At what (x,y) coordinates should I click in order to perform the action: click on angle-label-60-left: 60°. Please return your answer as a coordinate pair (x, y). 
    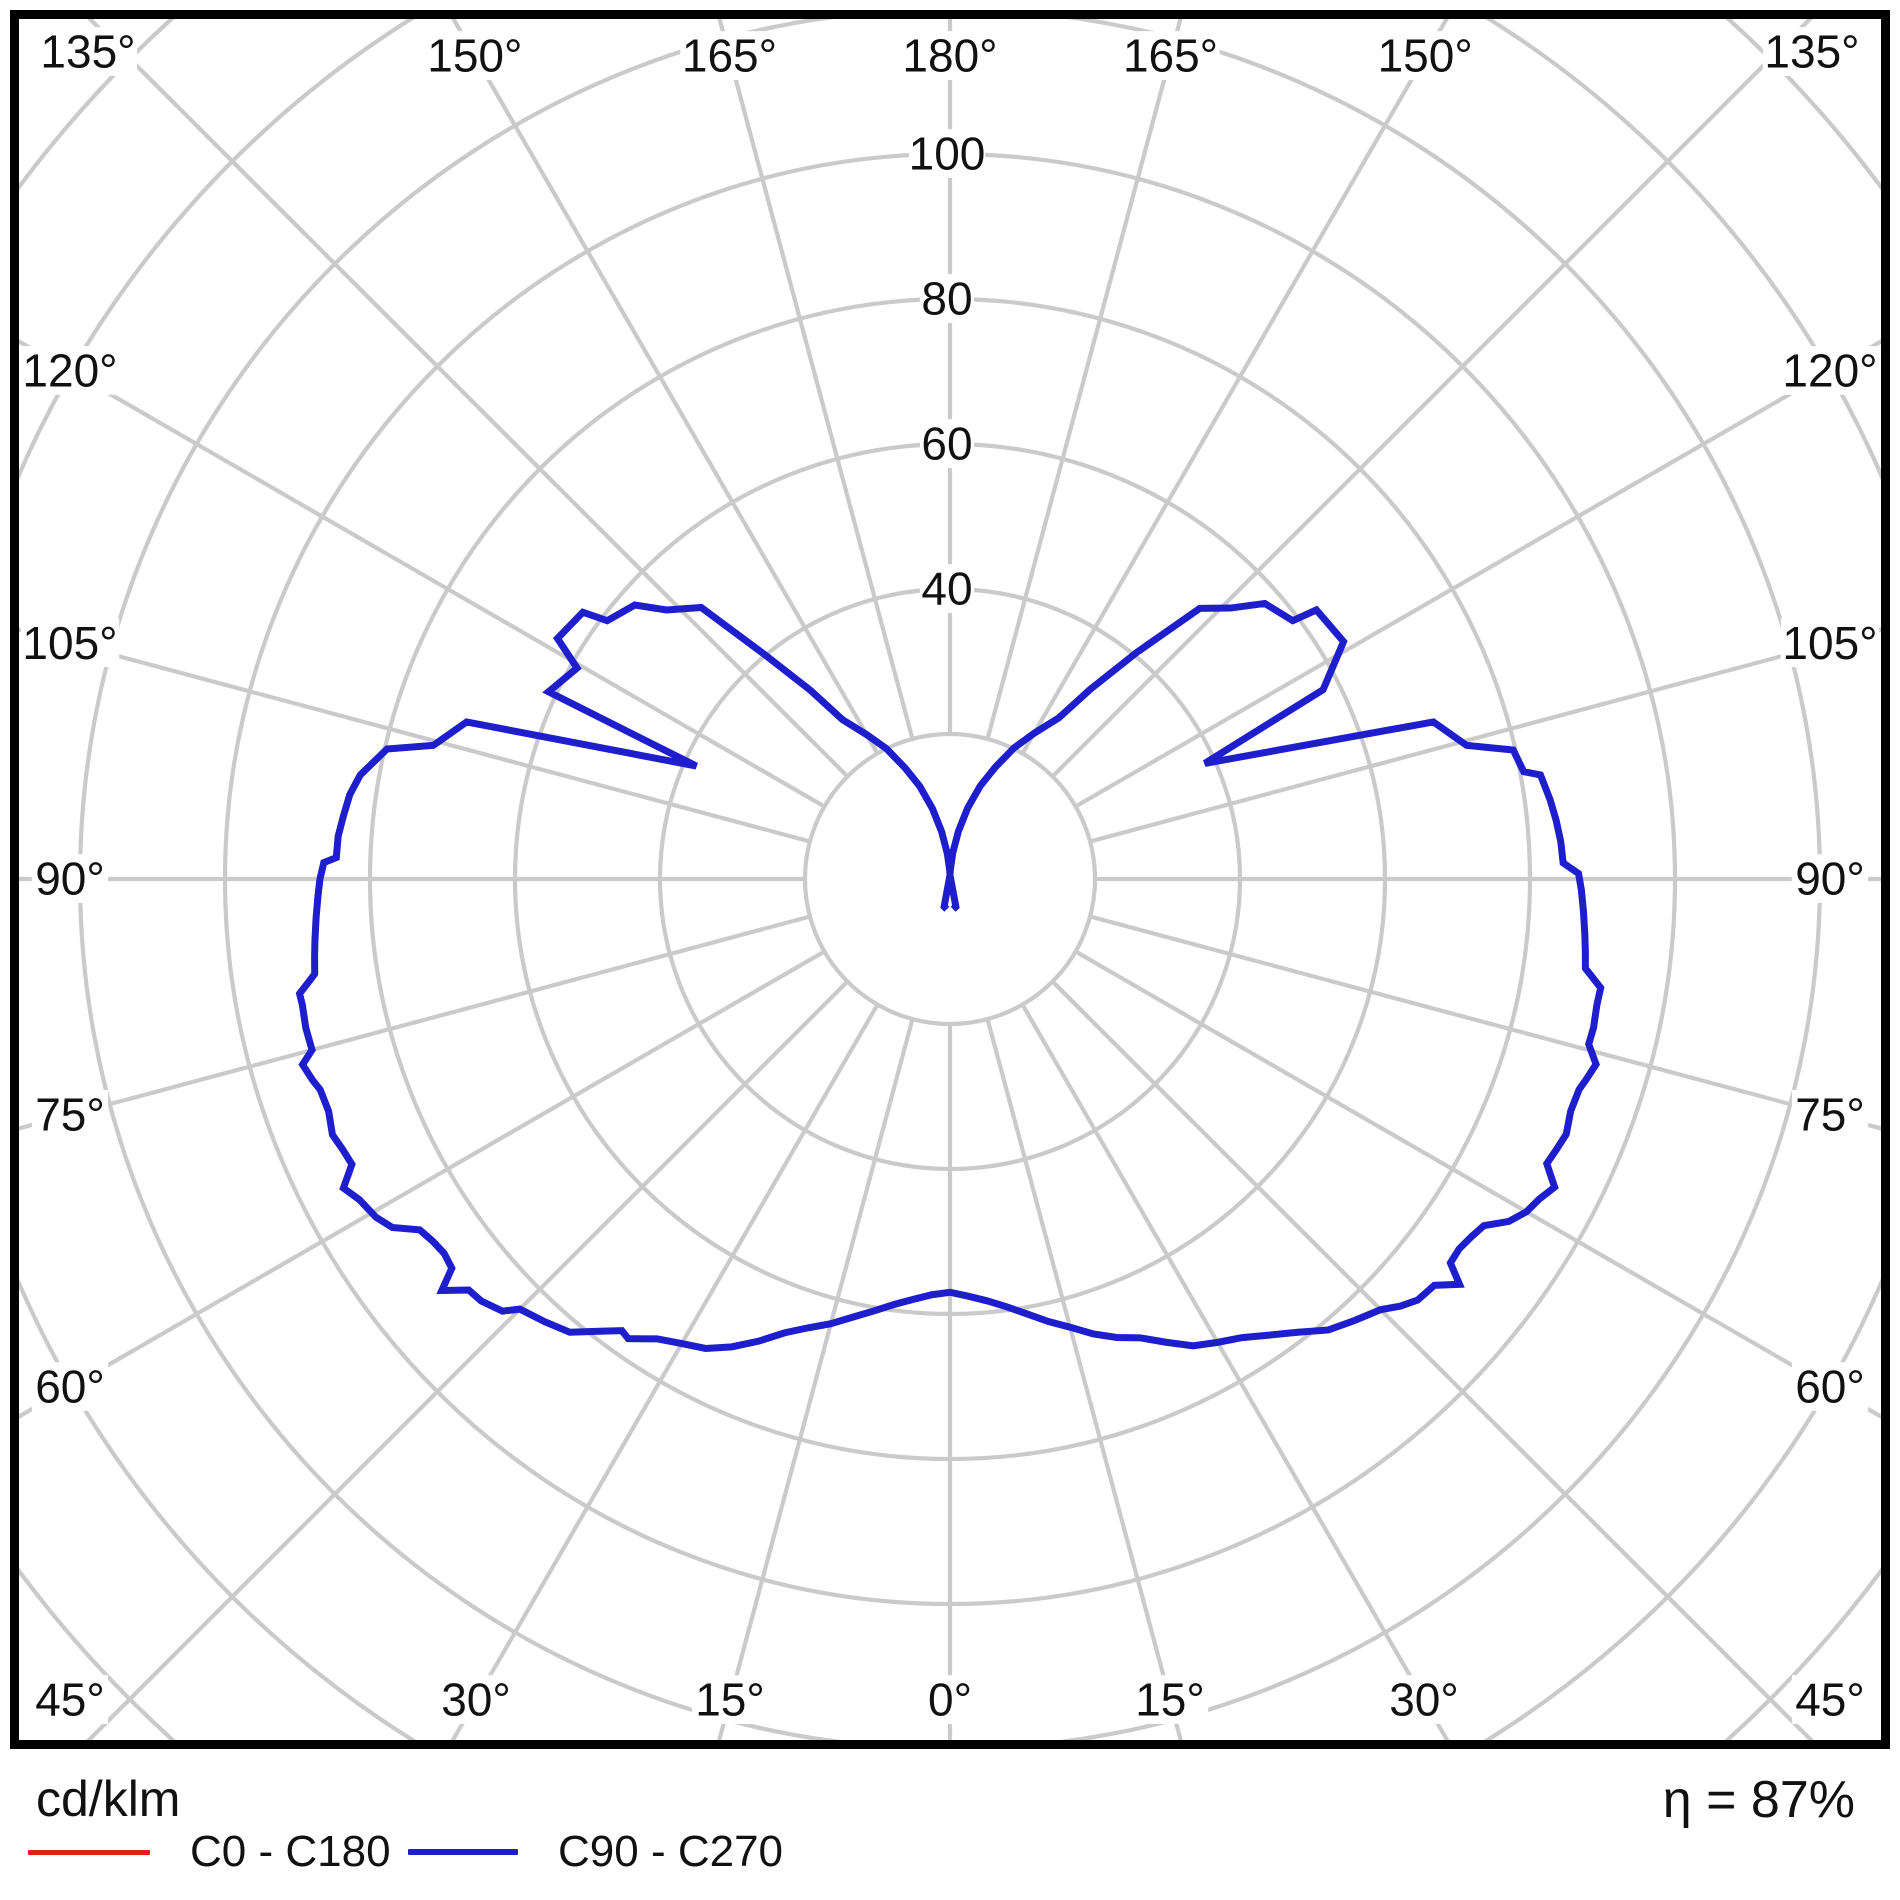
    Looking at the image, I should click on (70, 1387).